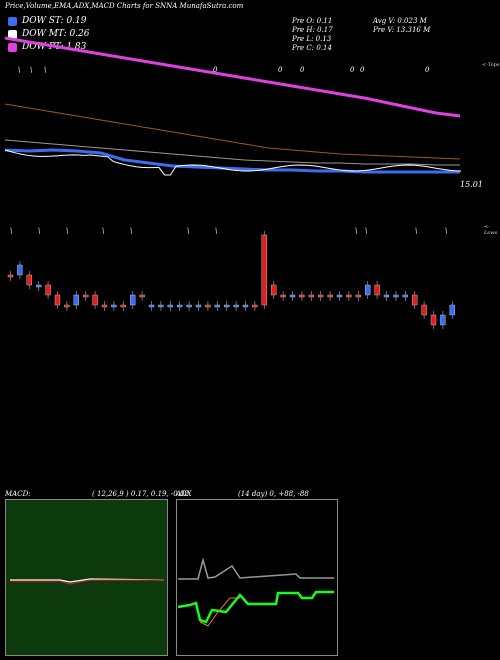 The height and width of the screenshot is (660, 500). Describe the element at coordinates (312, 48) in the screenshot. I see `stat-prev-close: Pre C: 0.14` at that location.